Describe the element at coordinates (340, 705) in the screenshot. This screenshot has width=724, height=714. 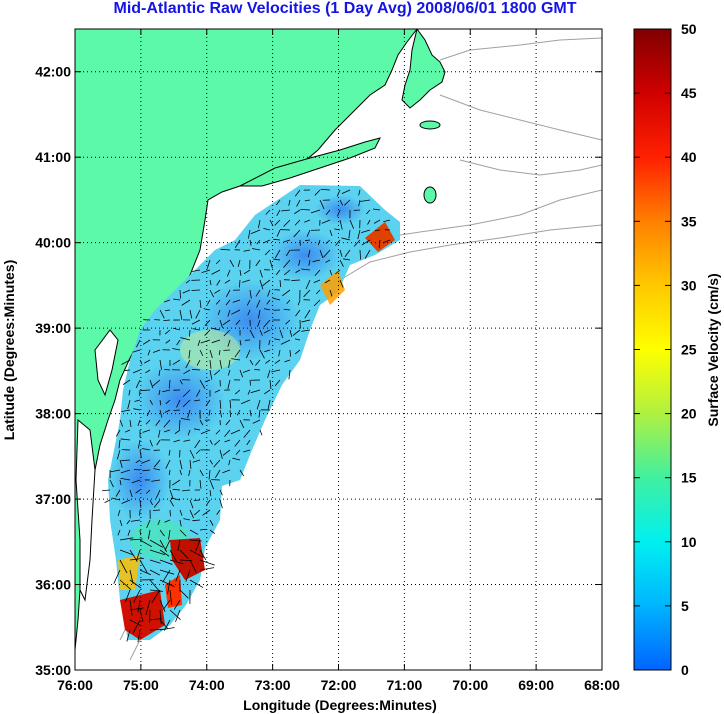
I see `x-axis-label: Longitude (Degrees:Minutes)` at that location.